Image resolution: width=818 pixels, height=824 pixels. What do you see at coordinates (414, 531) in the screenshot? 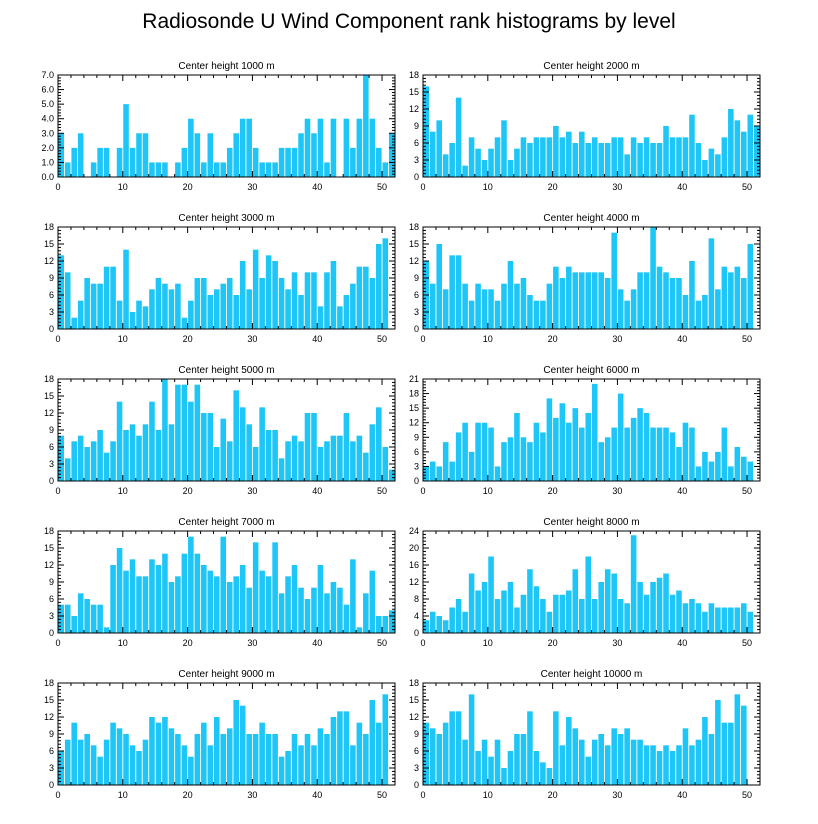
I see `y-tick-label: 24` at bounding box center [414, 531].